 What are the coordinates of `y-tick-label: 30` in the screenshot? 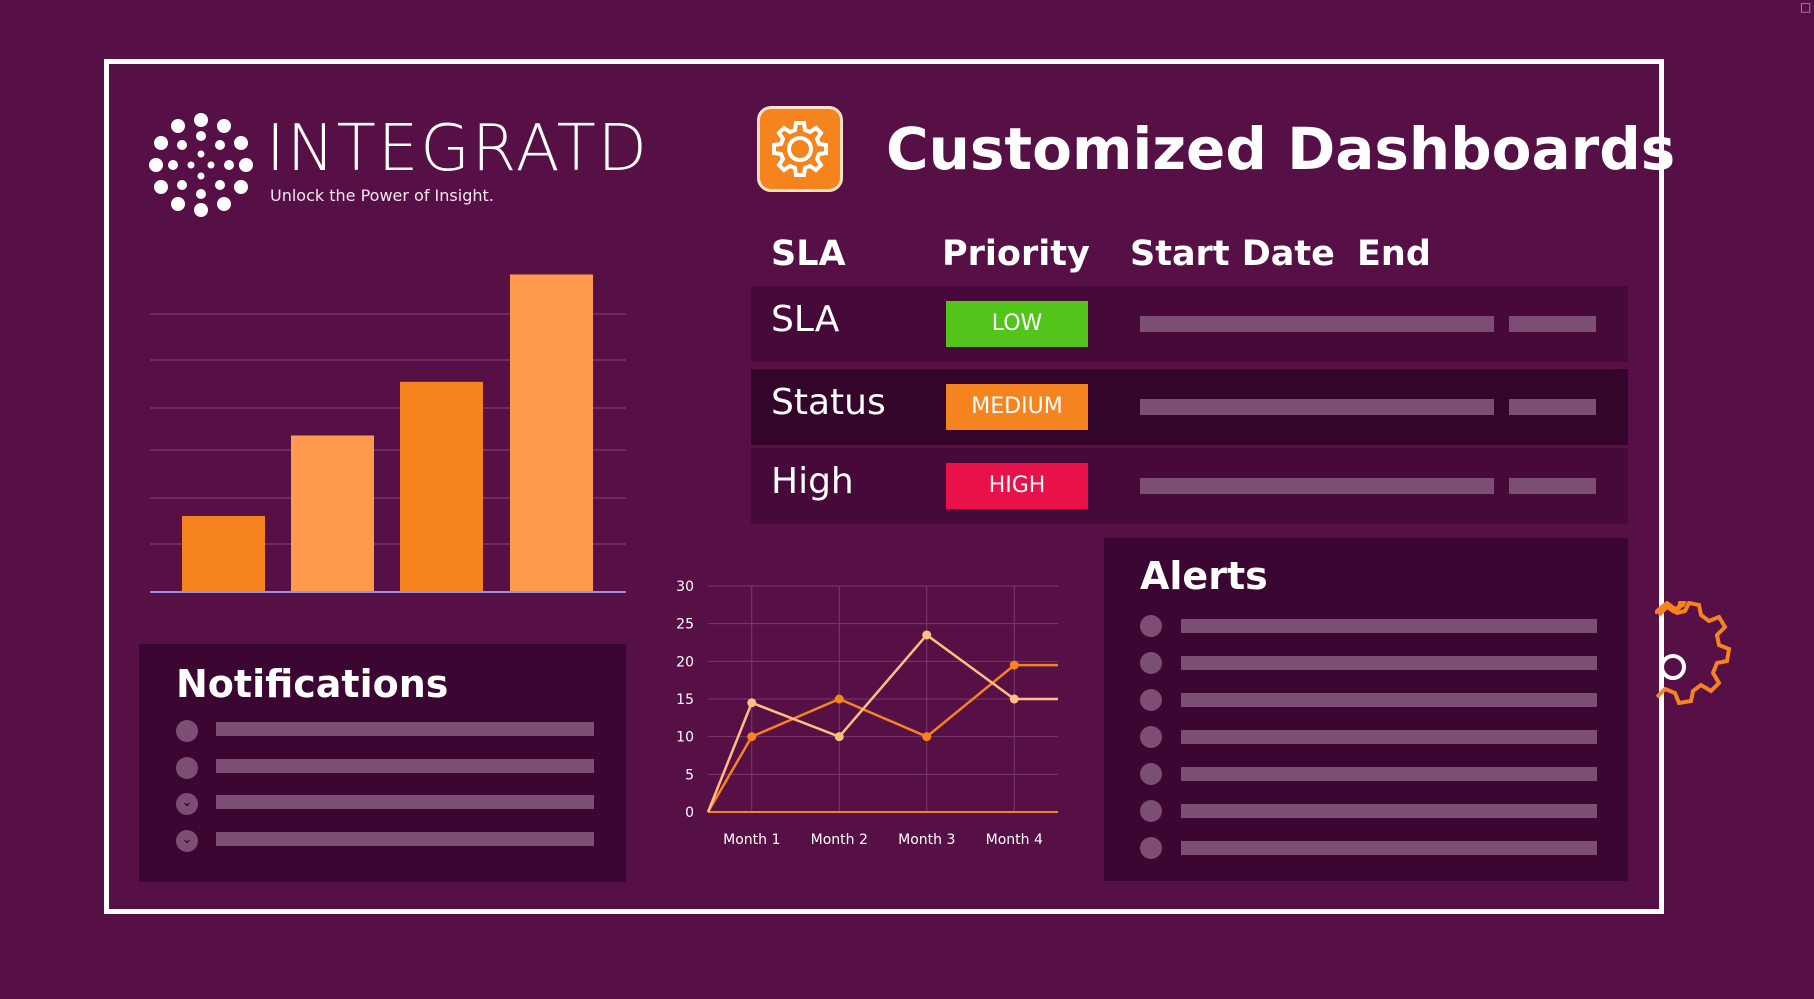 It's located at (685, 587).